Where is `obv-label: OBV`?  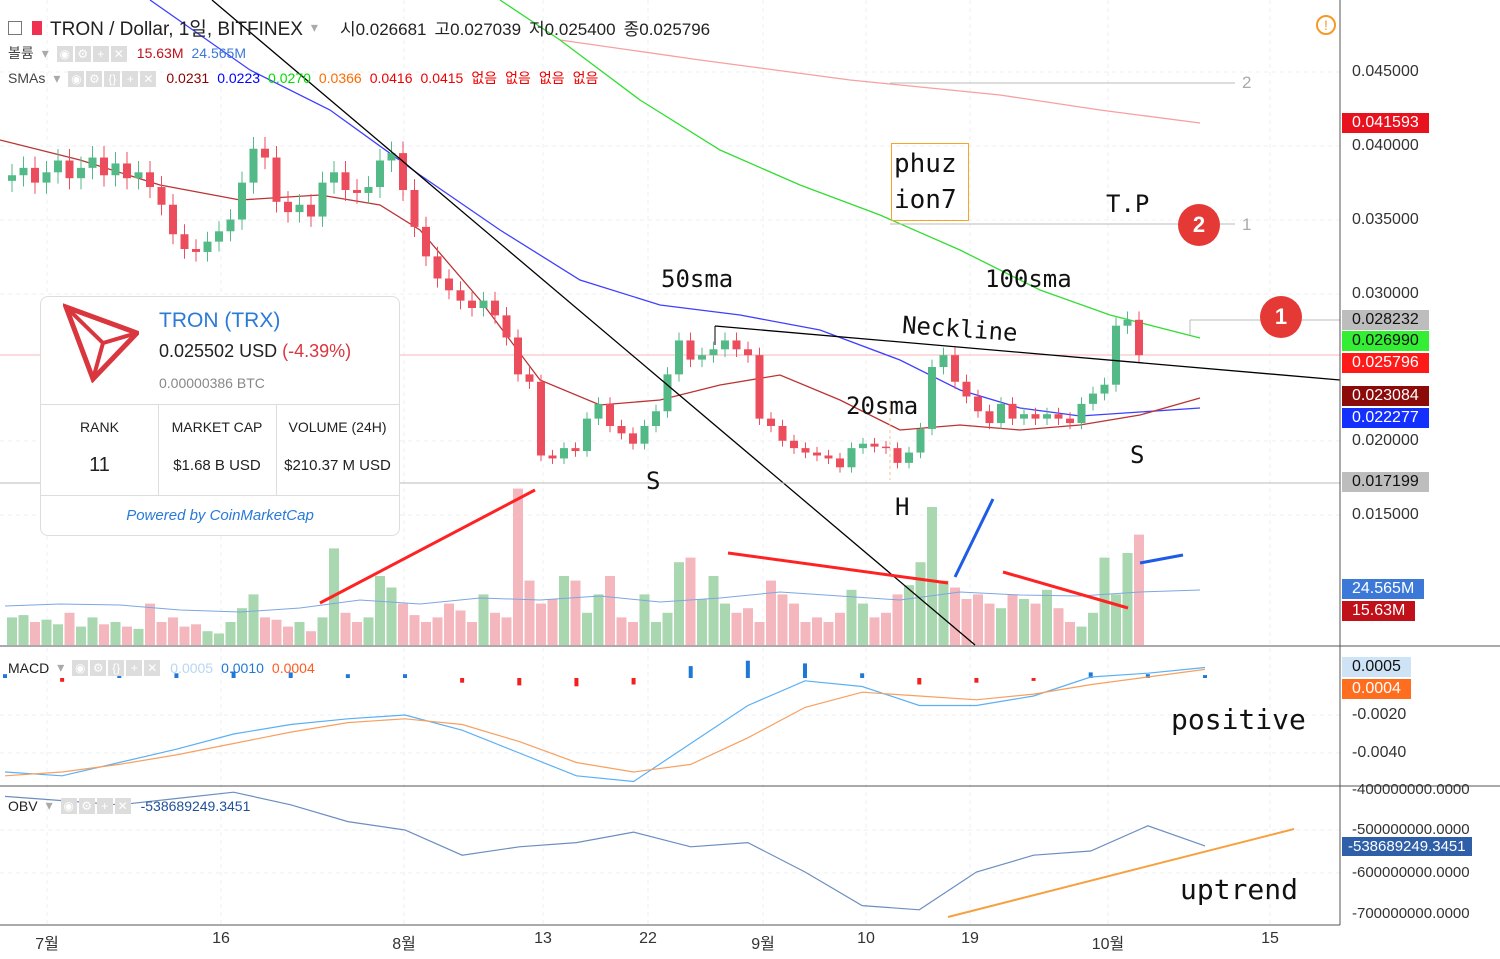 obv-label: OBV is located at coordinates (23, 805).